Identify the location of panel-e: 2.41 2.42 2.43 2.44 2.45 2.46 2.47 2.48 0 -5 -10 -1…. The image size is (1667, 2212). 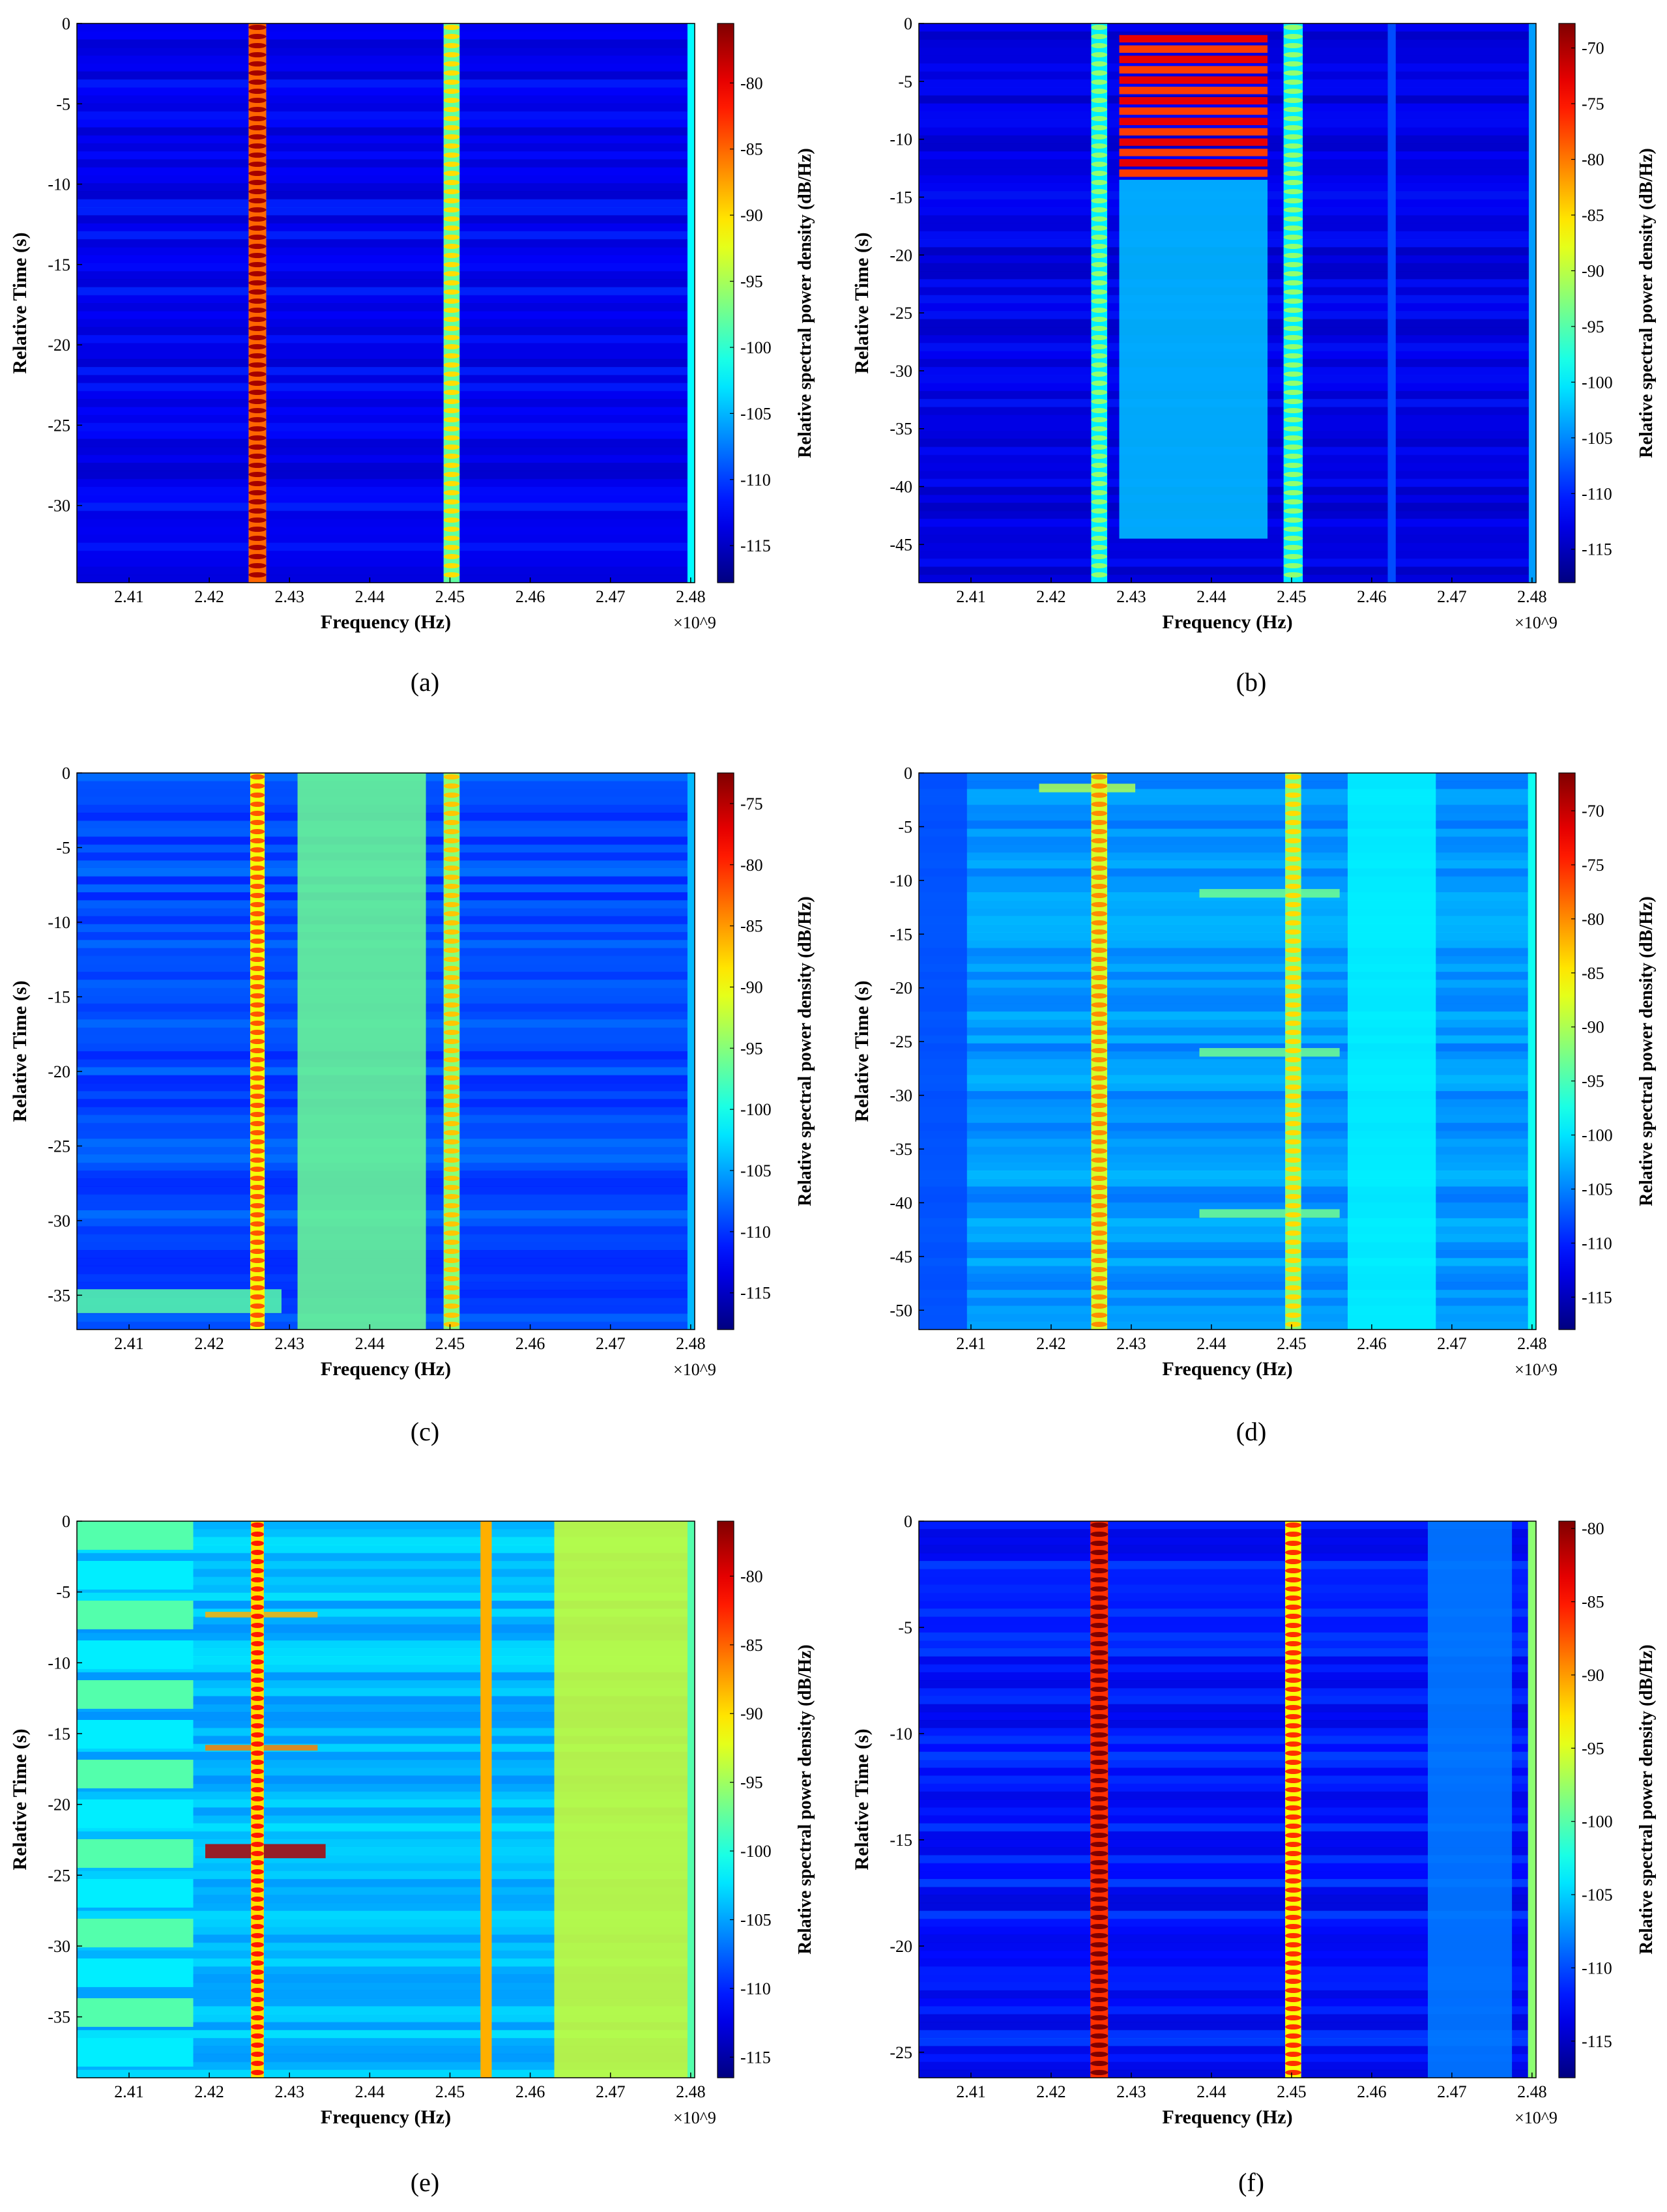
(412, 1854).